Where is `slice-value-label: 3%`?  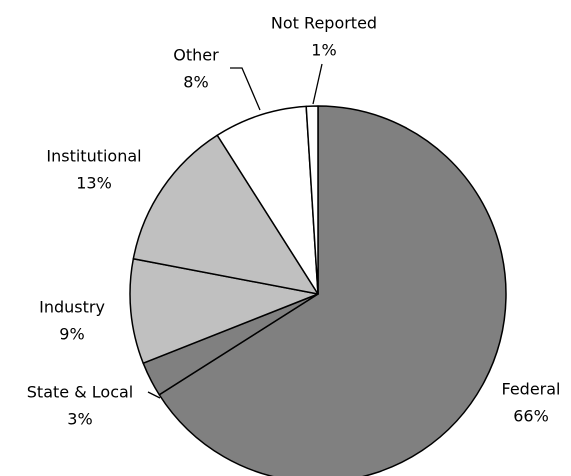
slice-value-label: 3% is located at coordinates (79, 419).